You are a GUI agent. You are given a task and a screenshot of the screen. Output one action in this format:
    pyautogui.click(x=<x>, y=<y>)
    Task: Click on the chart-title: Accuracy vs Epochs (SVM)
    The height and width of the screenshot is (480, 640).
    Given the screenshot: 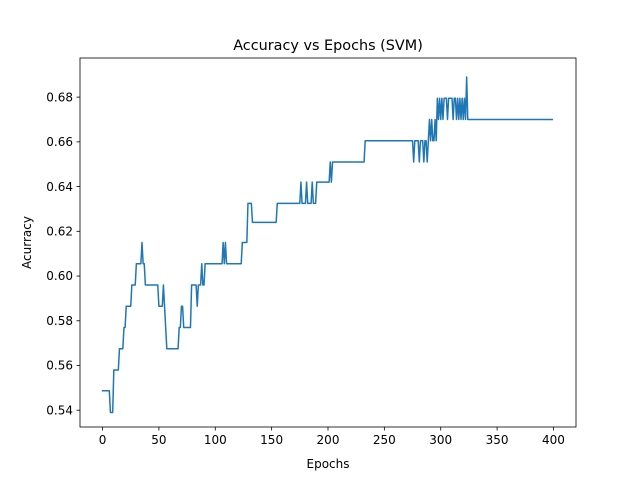 What is the action you would take?
    pyautogui.click(x=328, y=46)
    